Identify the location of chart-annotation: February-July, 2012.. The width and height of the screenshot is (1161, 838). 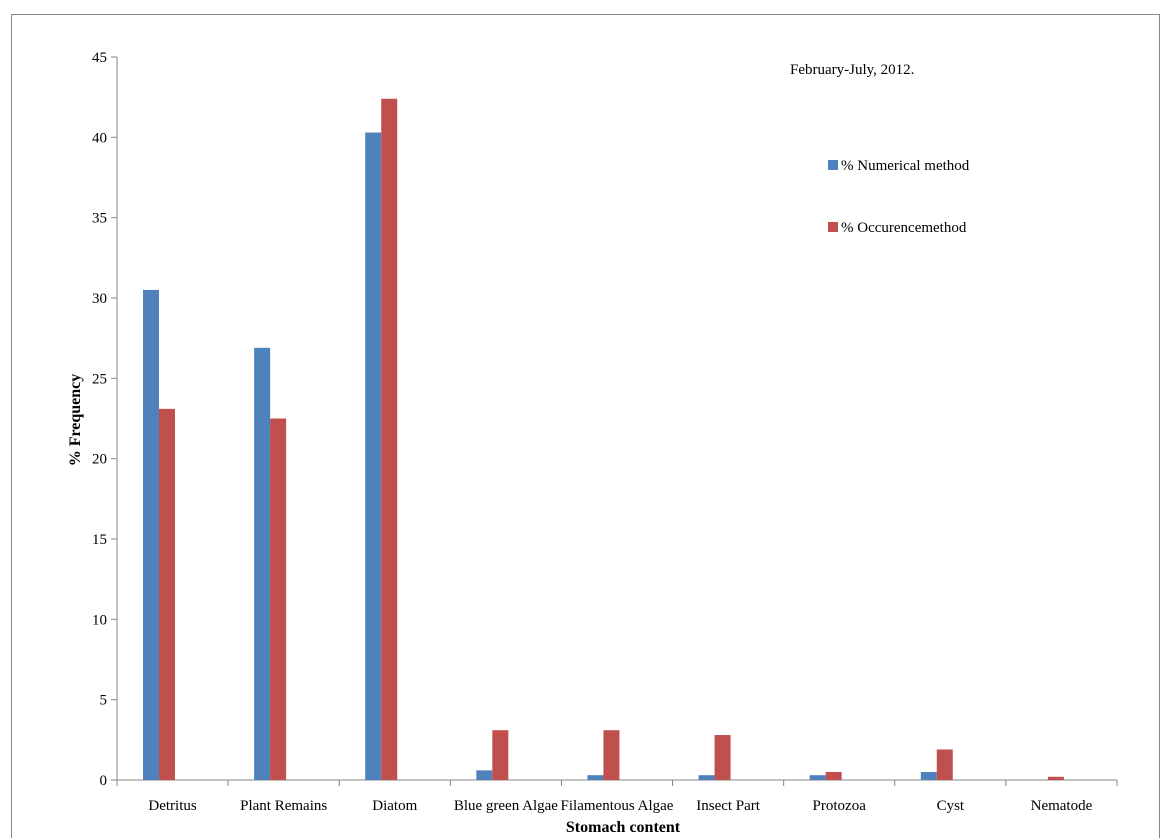
(852, 70).